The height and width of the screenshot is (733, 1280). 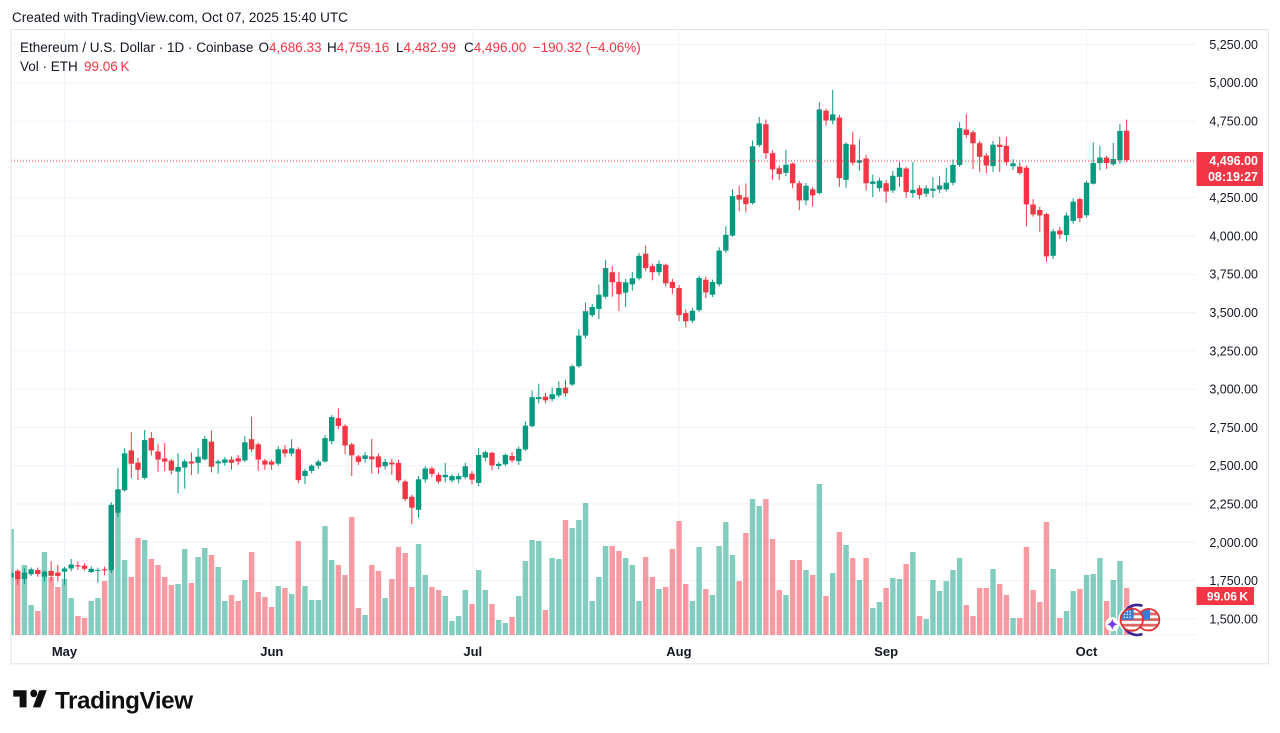 I want to click on svg-text: H4,759.16, so click(x=358, y=47).